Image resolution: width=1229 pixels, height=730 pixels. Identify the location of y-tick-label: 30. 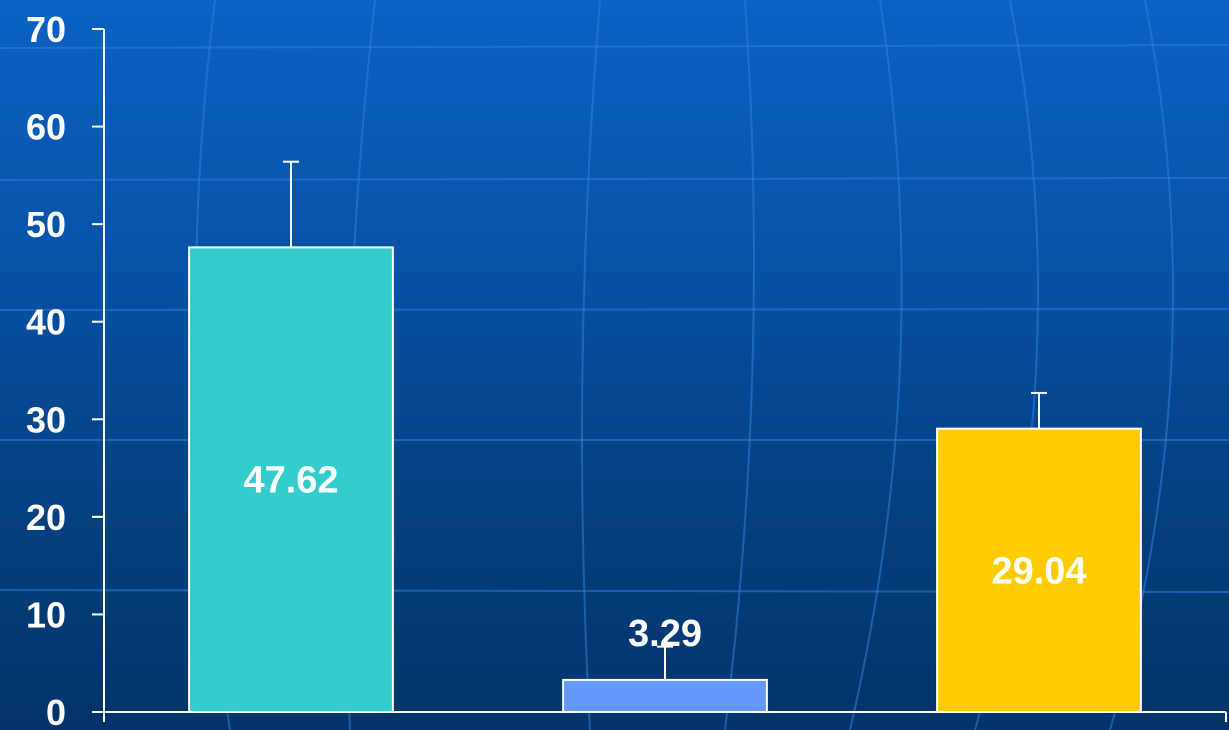
(46, 419).